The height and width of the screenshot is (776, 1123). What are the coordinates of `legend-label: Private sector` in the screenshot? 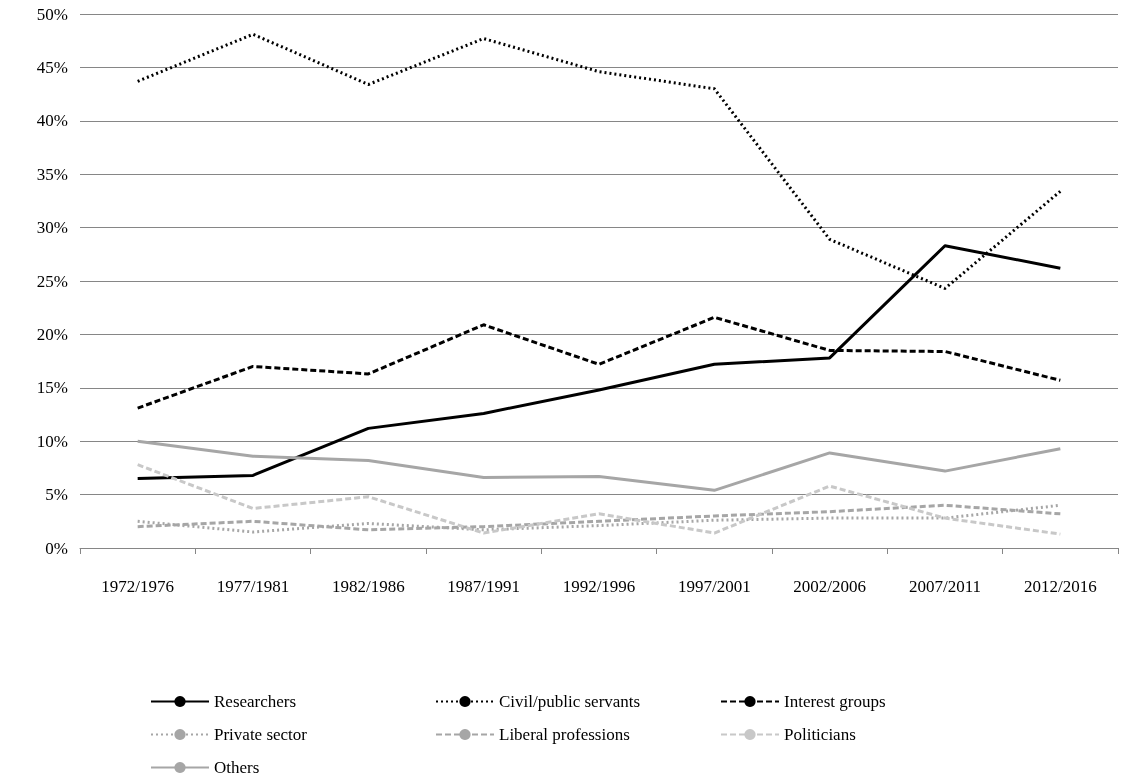 It's located at (261, 734).